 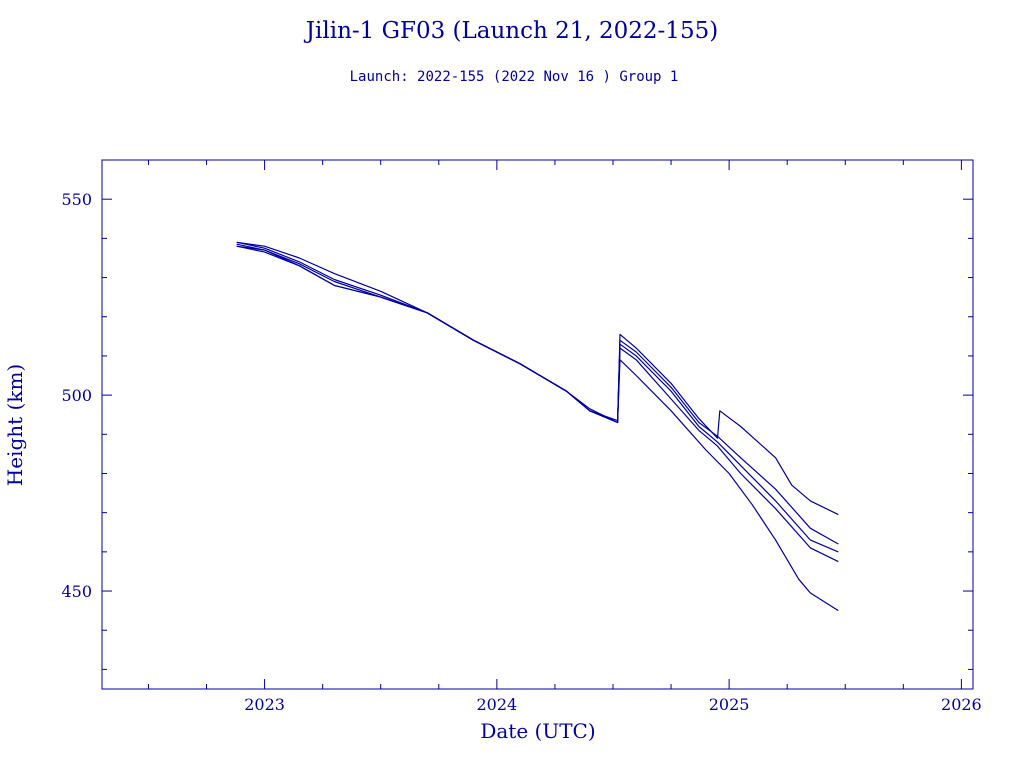 What do you see at coordinates (264, 704) in the screenshot?
I see `x-tick-label: 2023` at bounding box center [264, 704].